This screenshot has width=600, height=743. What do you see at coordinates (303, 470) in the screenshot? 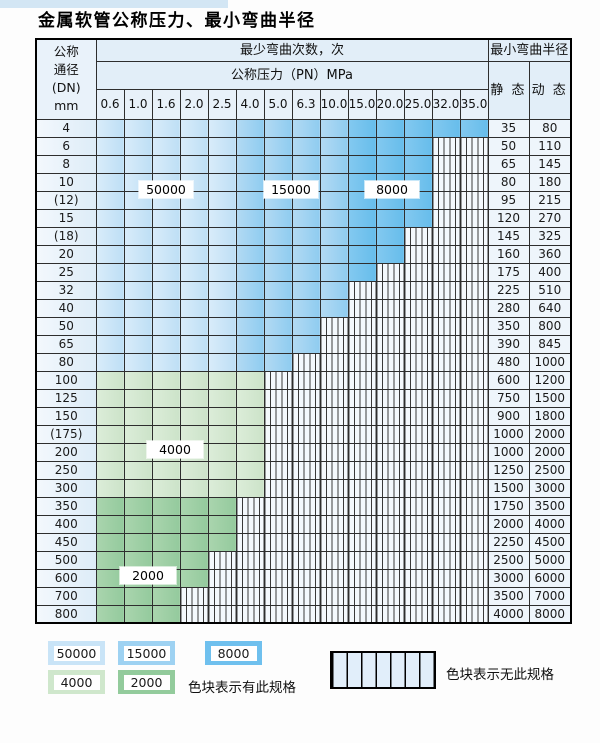
I see `table-row: 250 1250 2500` at bounding box center [303, 470].